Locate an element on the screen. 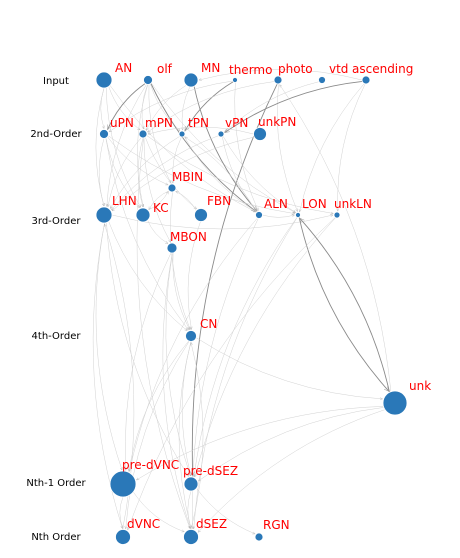 Image resolution: width=460 pixels, height=558 pixels. edge-unk-to-pre-dvnc is located at coordinates (260, 443).